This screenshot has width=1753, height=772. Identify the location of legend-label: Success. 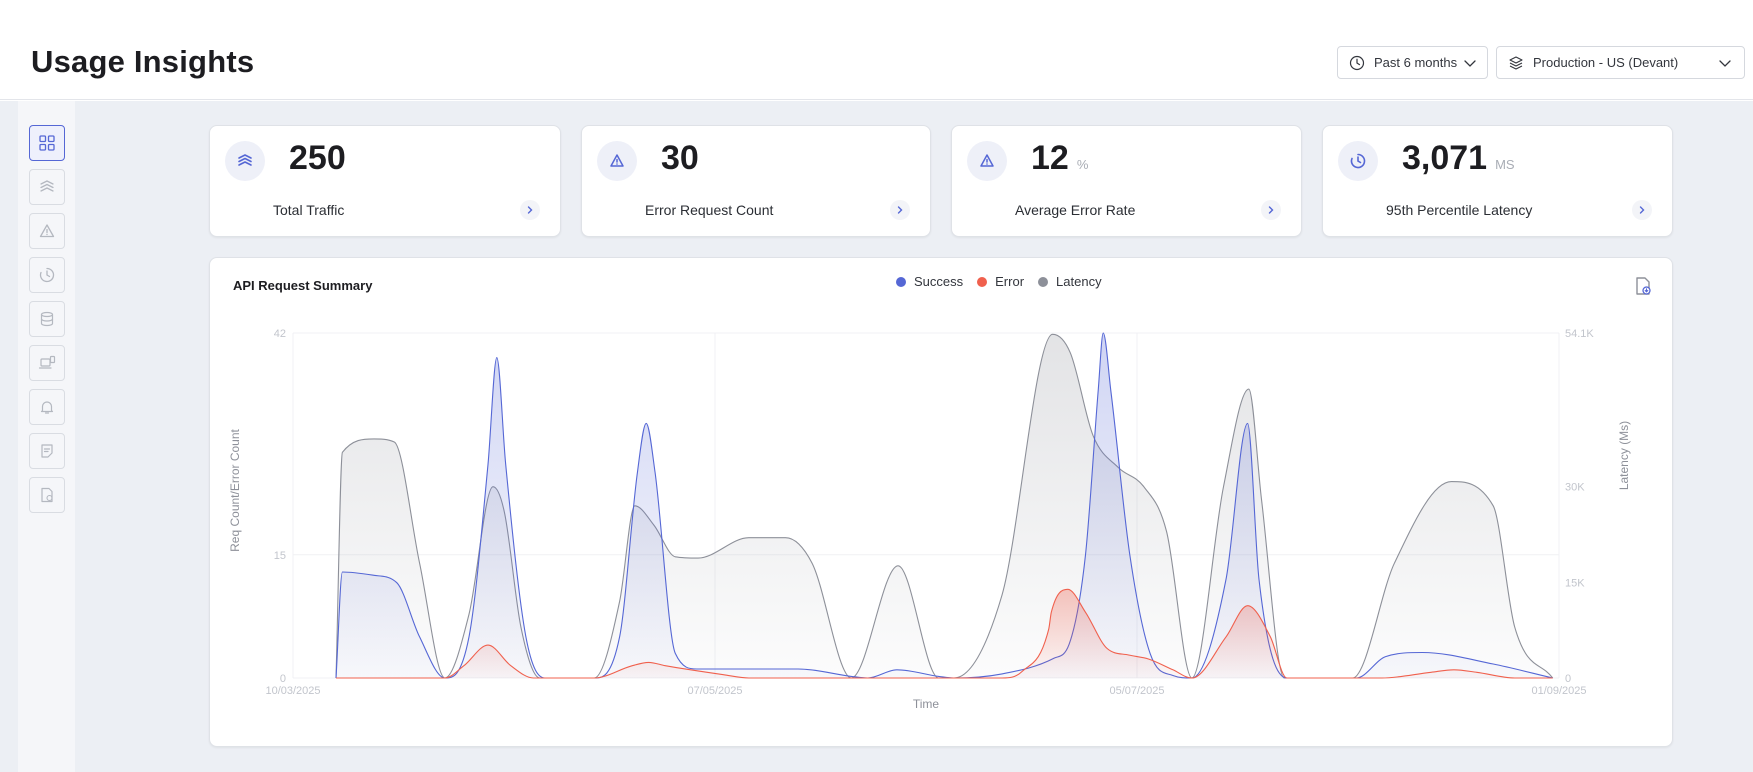
(939, 281).